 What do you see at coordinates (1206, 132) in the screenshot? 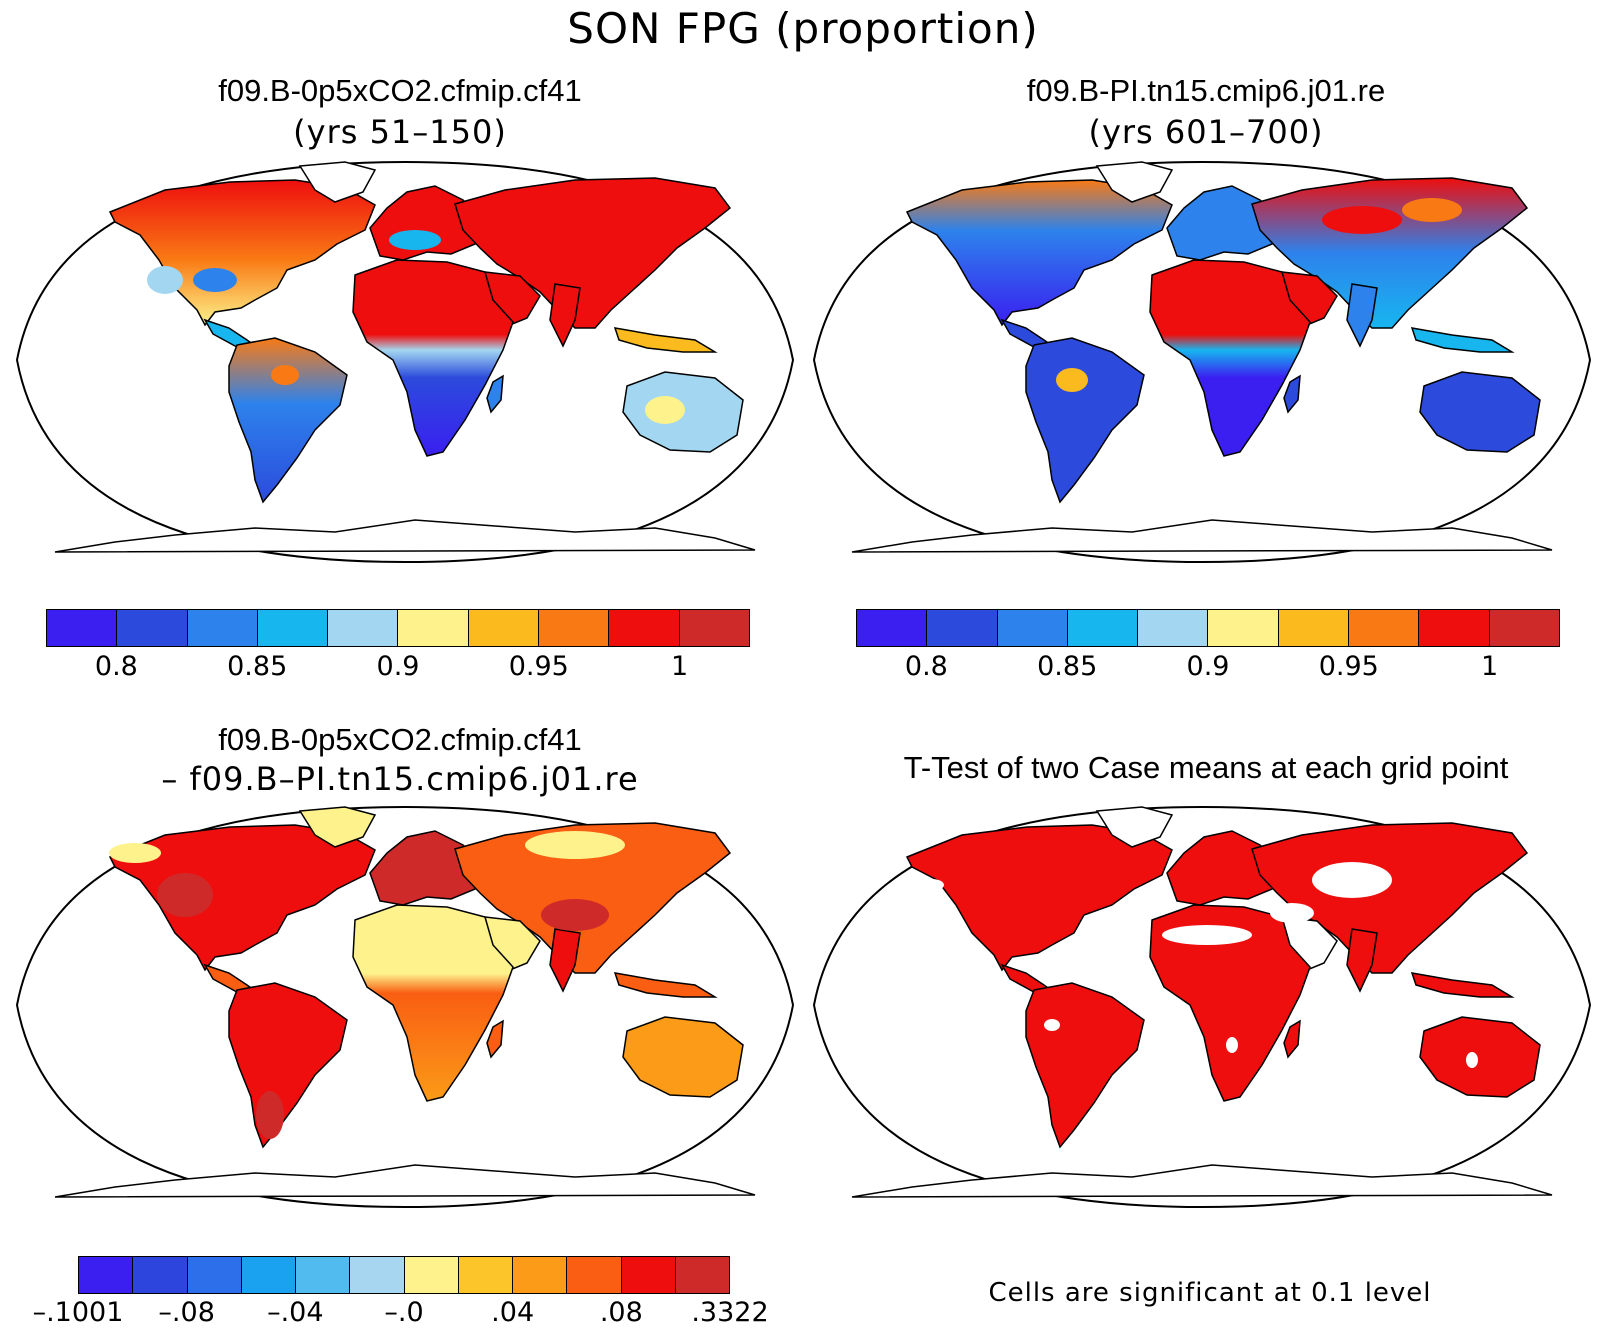
I see `panel-2-subtitle: (yrs 601–700)` at bounding box center [1206, 132].